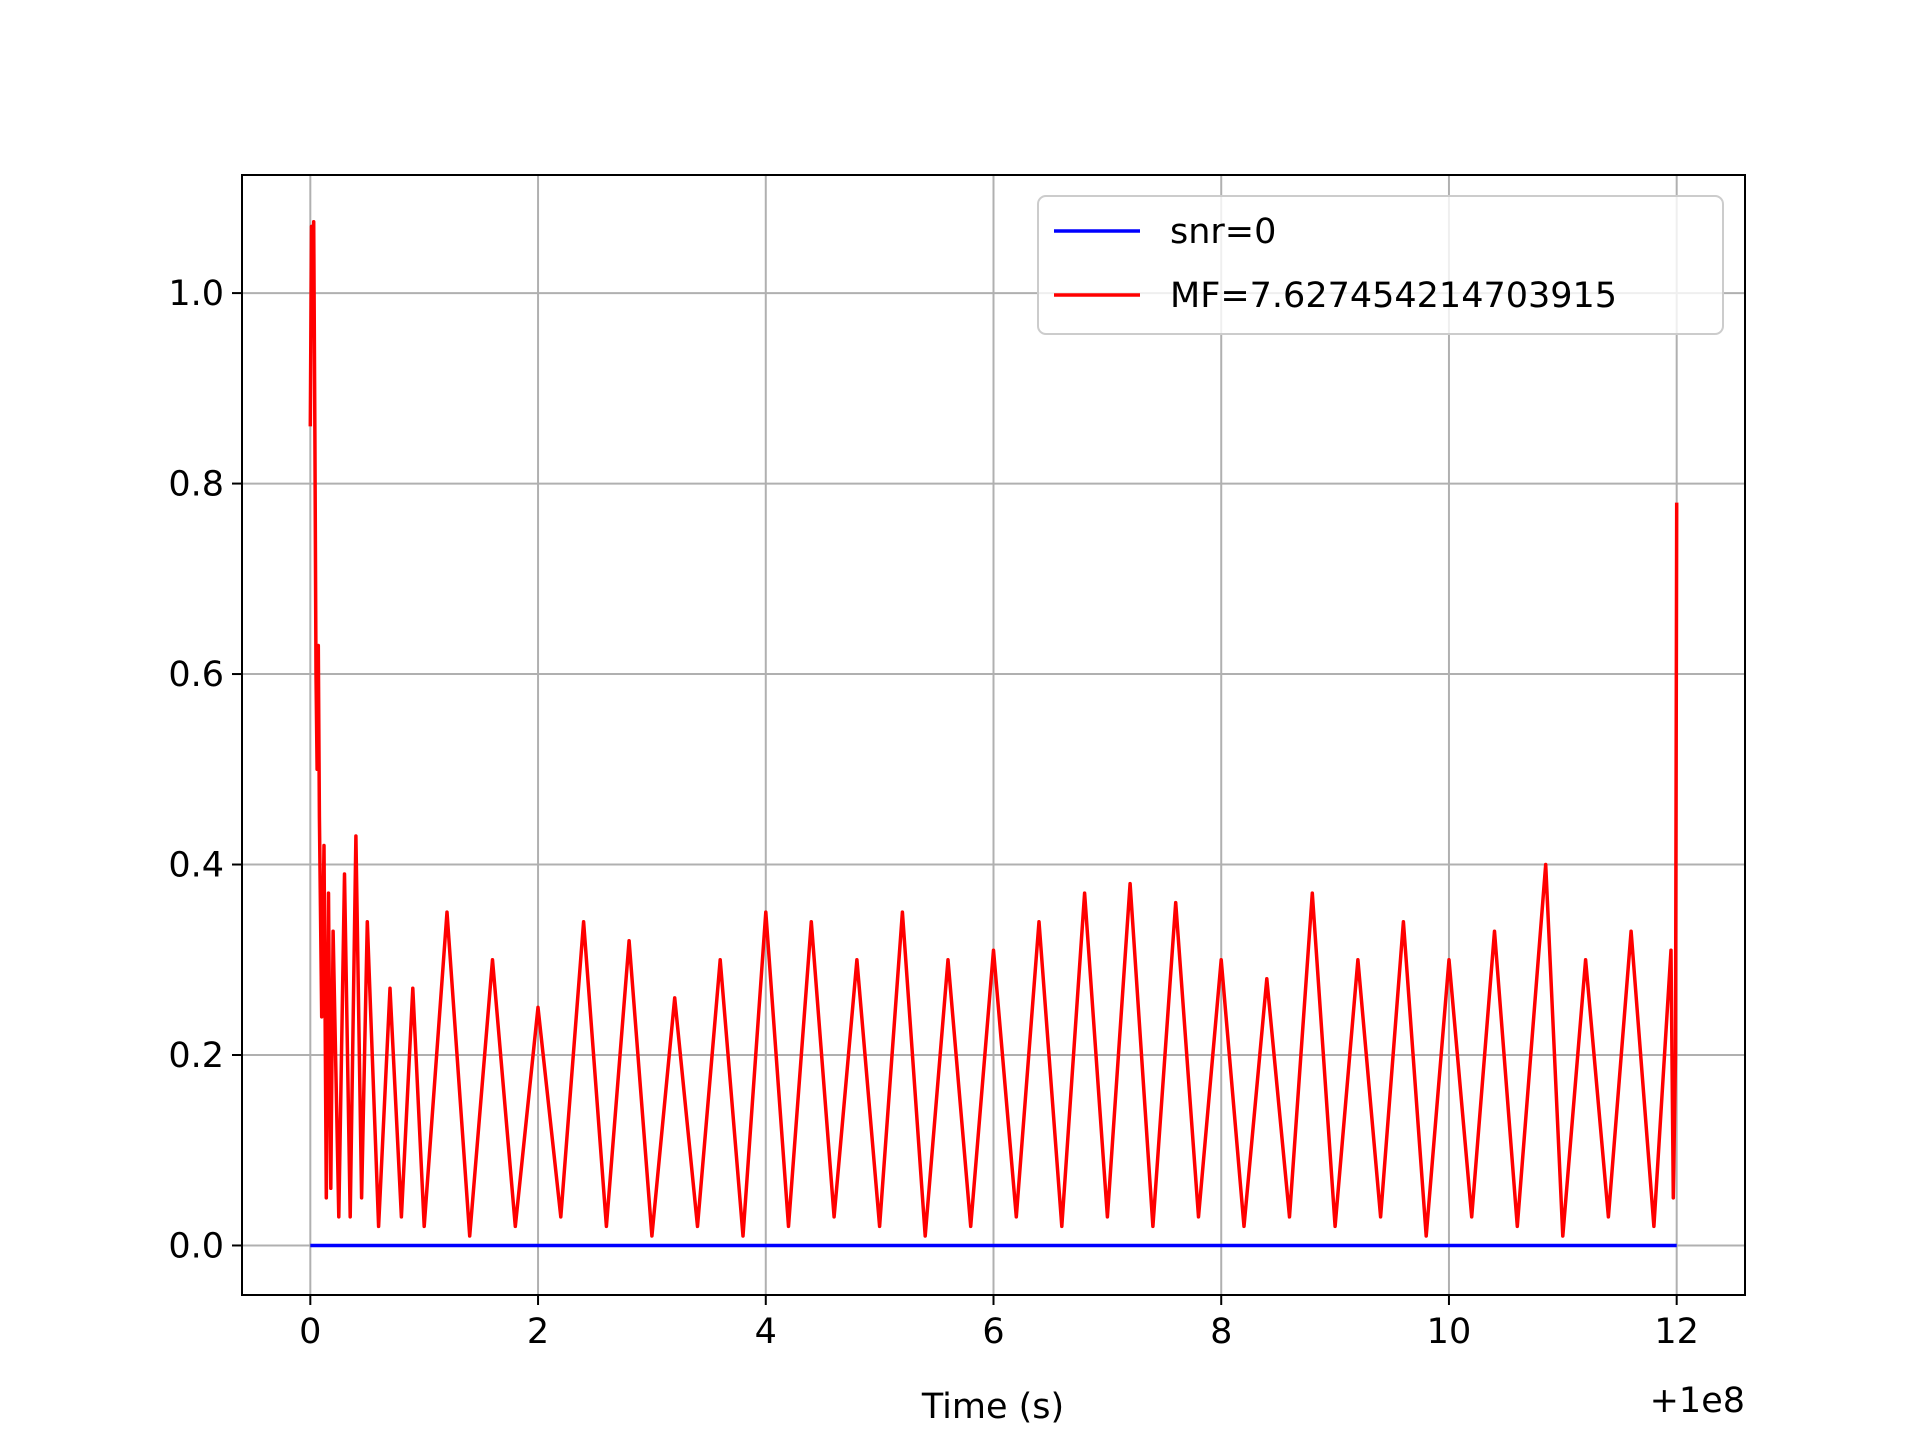 This screenshot has width=1920, height=1440. Describe the element at coordinates (196, 294) in the screenshot. I see `y-tick-label: 1.0` at that location.